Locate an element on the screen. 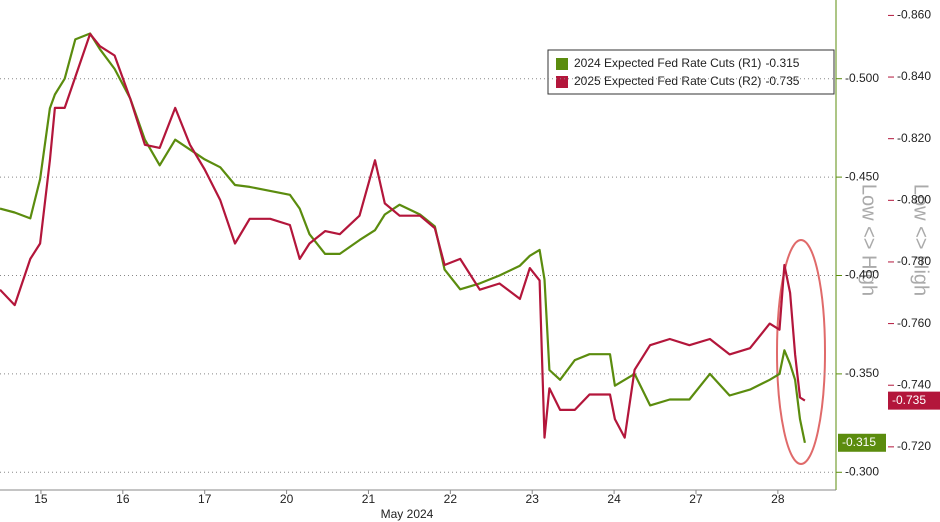 This screenshot has height=522, width=940. x-tick-label: 21 is located at coordinates (369, 499).